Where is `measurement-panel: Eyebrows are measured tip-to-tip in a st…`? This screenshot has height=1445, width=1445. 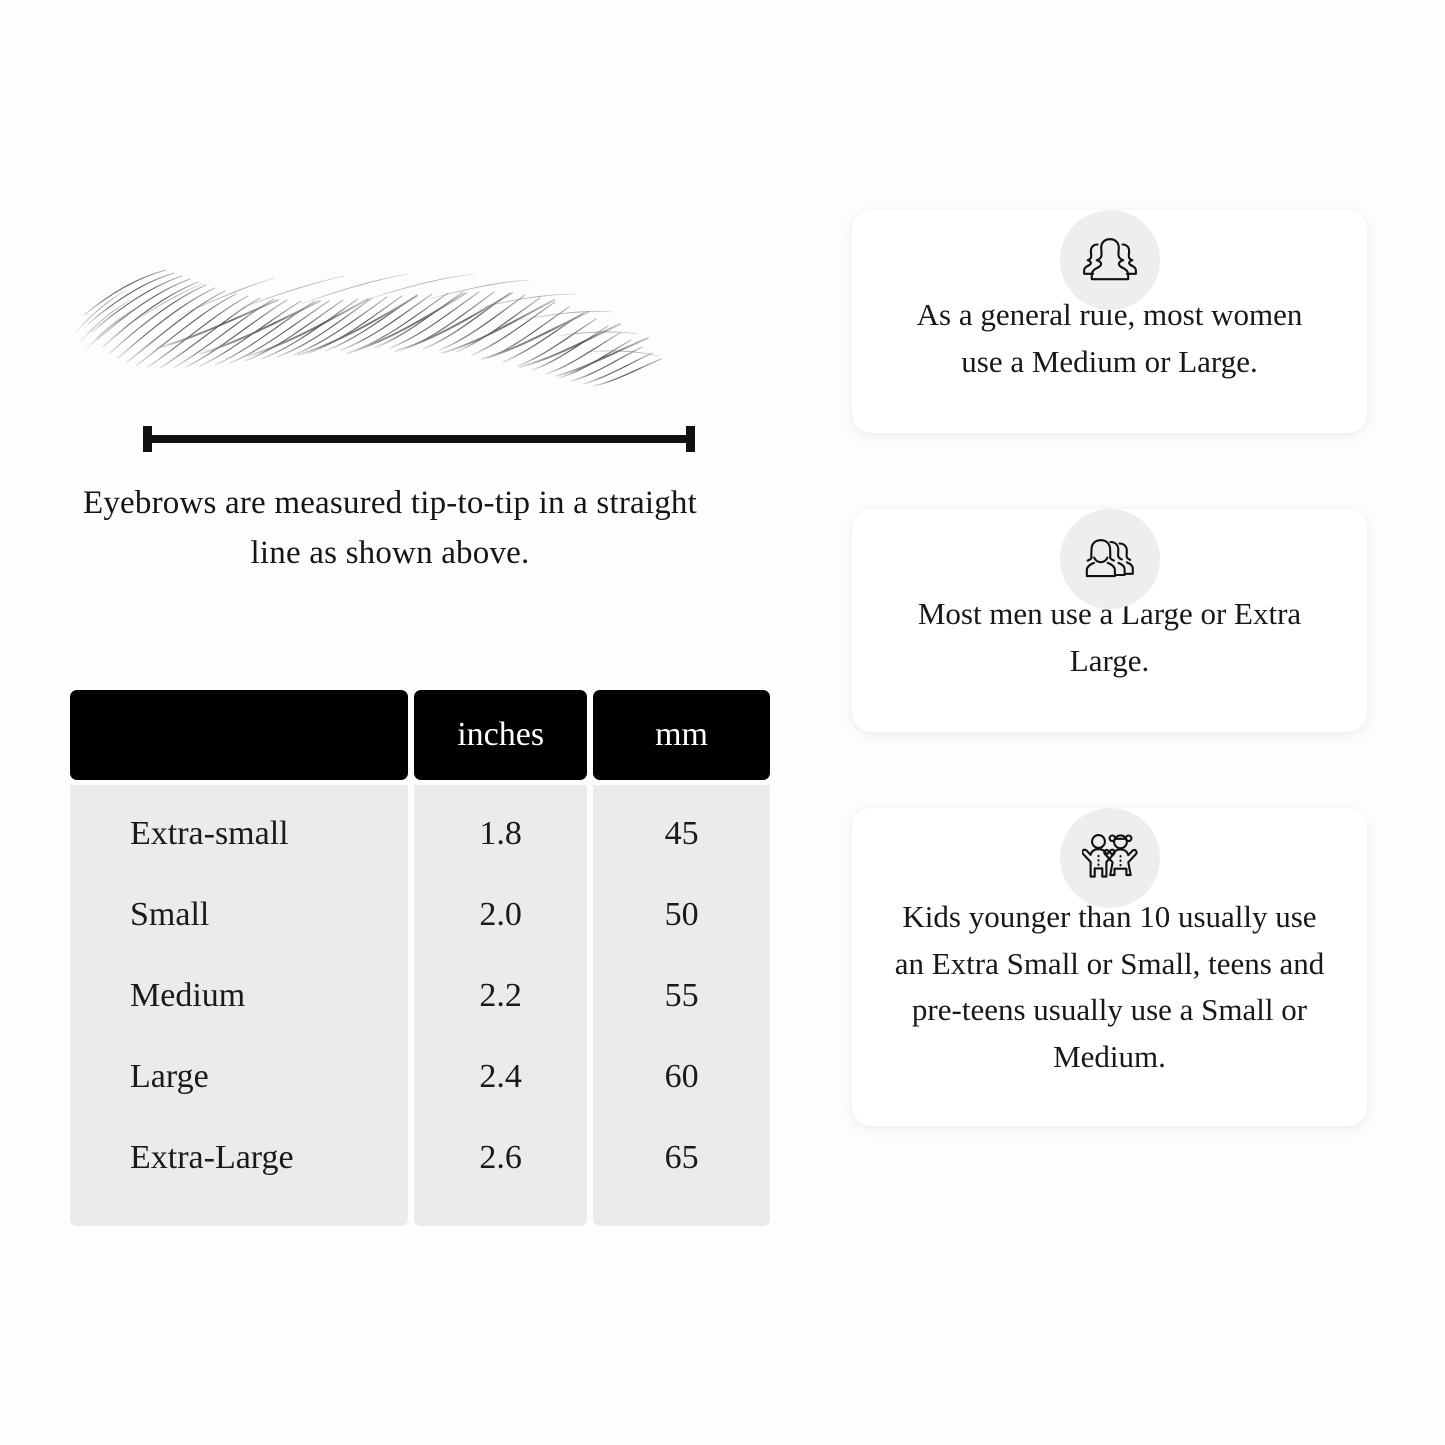 measurement-panel: Eyebrows are measured tip-to-tip in a st… is located at coordinates (420, 364).